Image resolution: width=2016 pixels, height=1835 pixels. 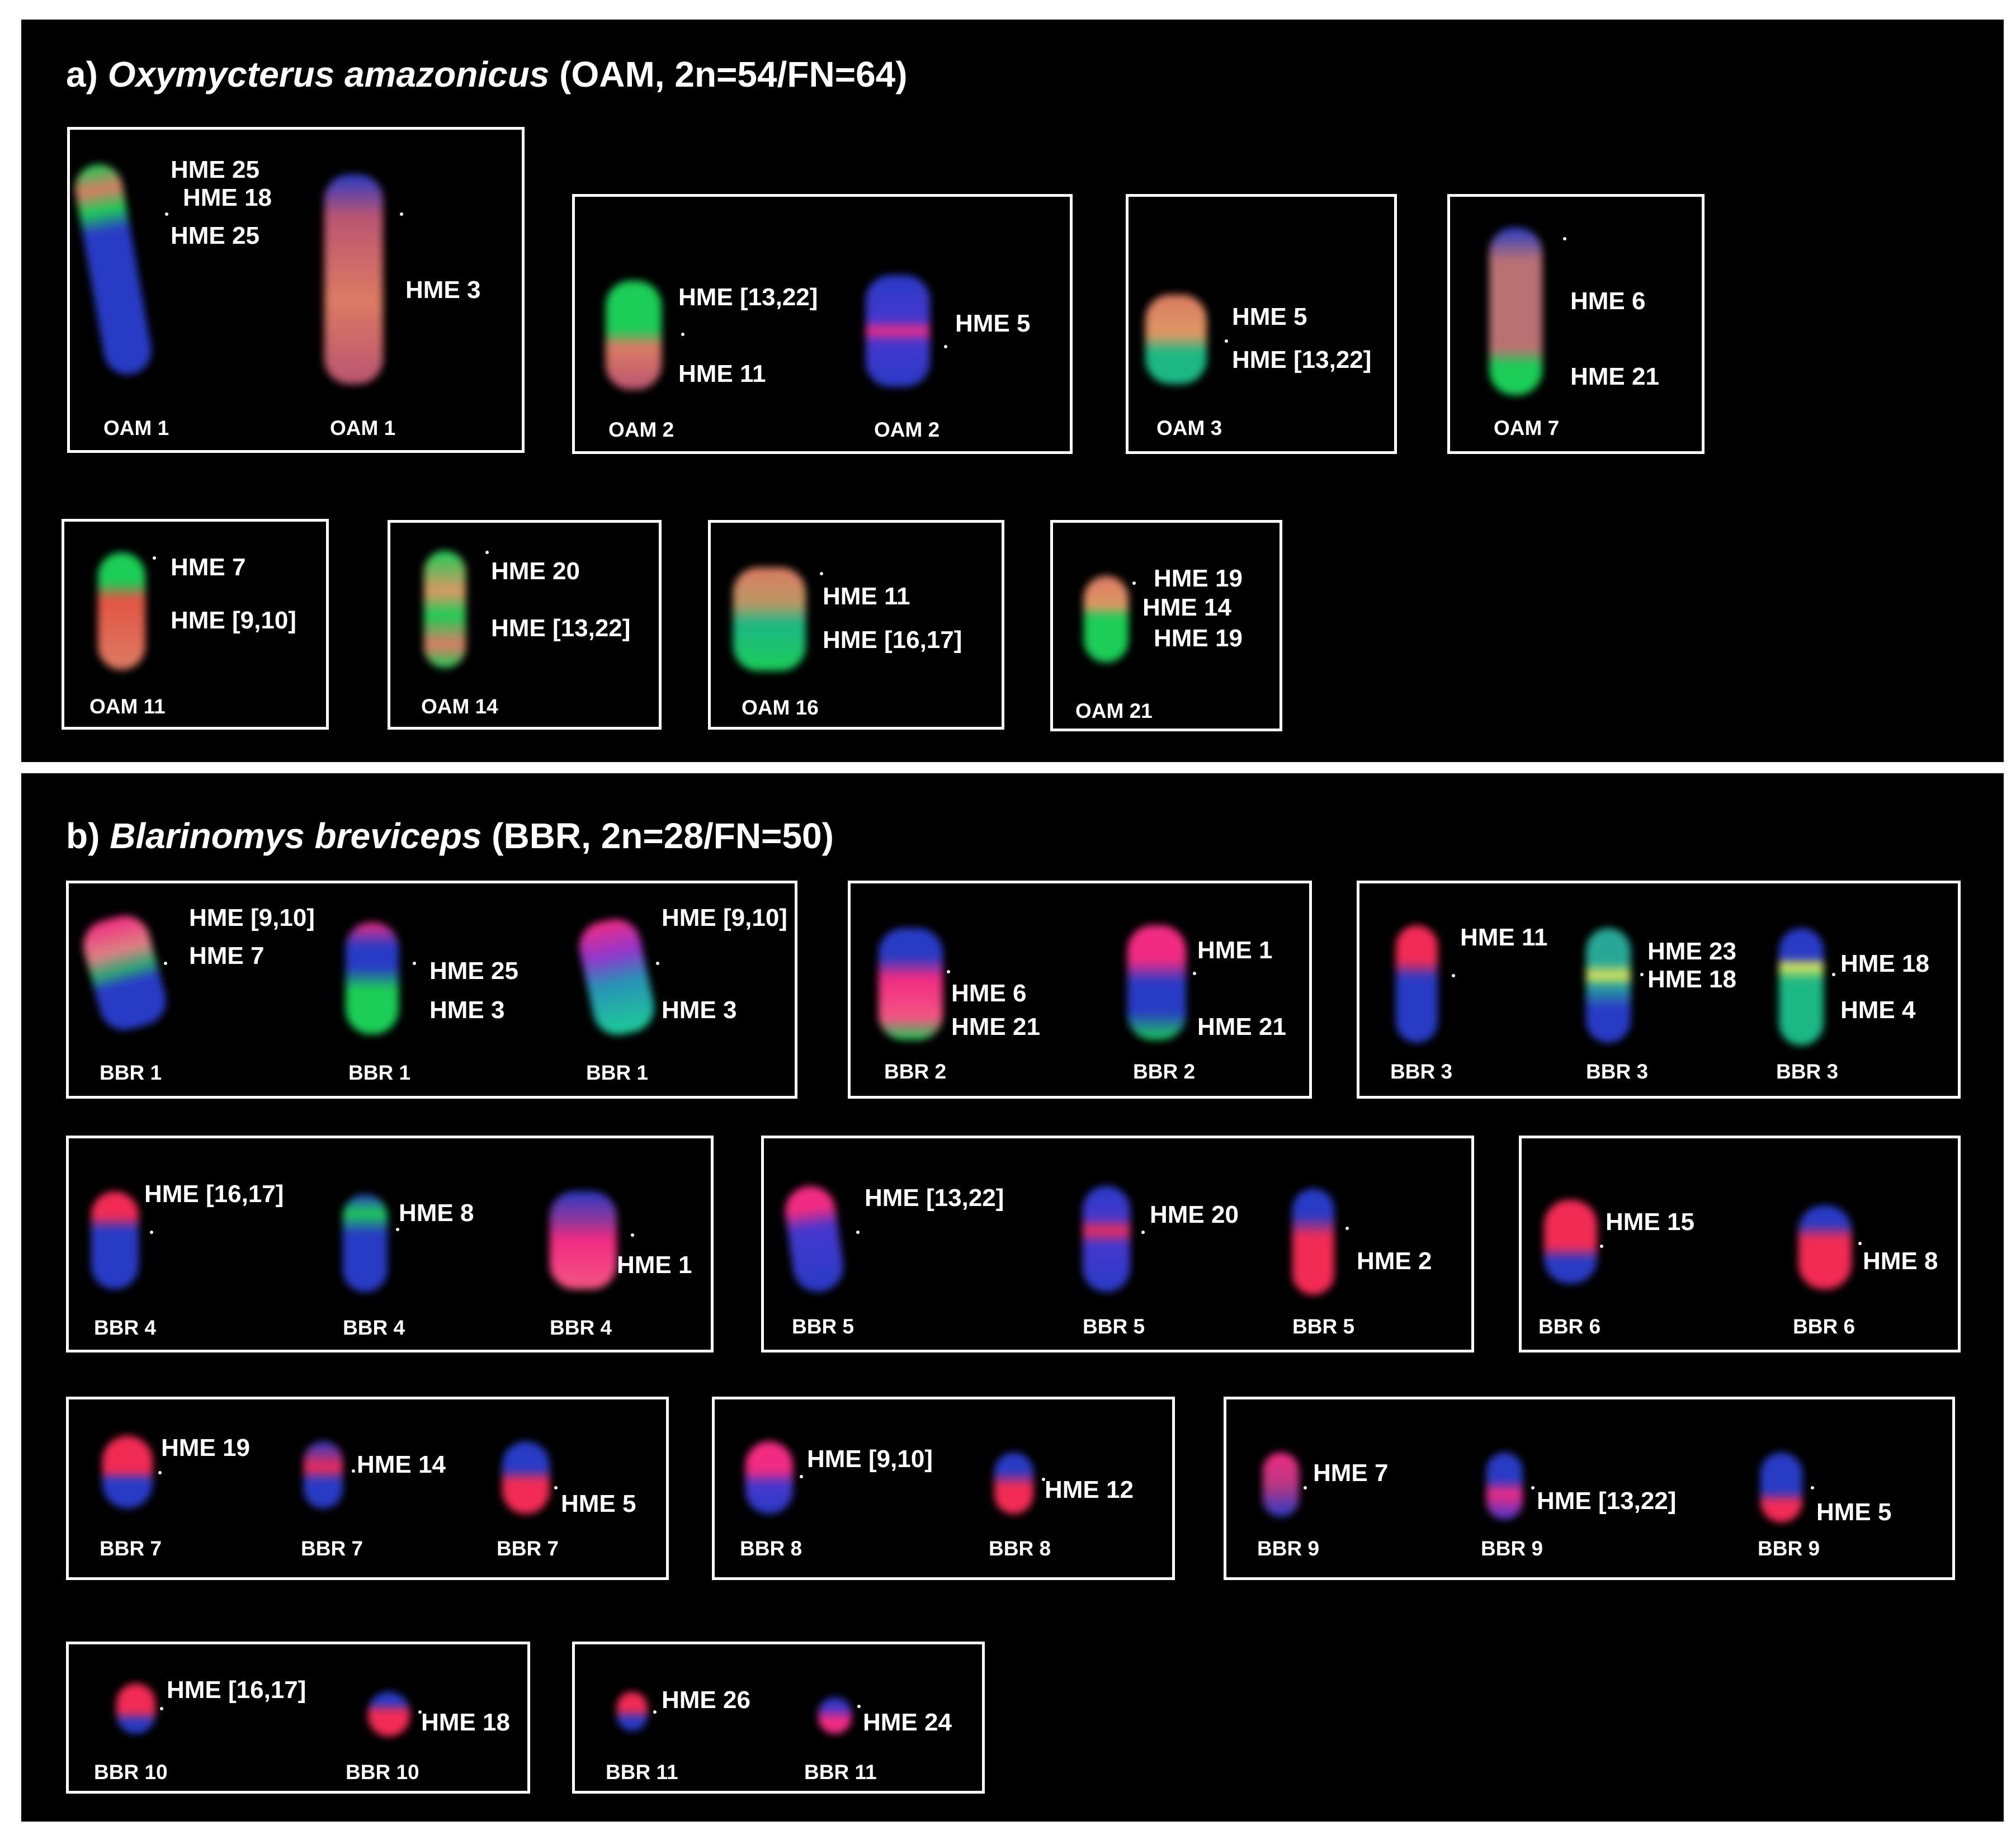 What do you see at coordinates (296, 290) in the screenshot?
I see `oam1-box: HME 25 HME 18 HME 25 HME 3 OAM 1 OAM 1` at bounding box center [296, 290].